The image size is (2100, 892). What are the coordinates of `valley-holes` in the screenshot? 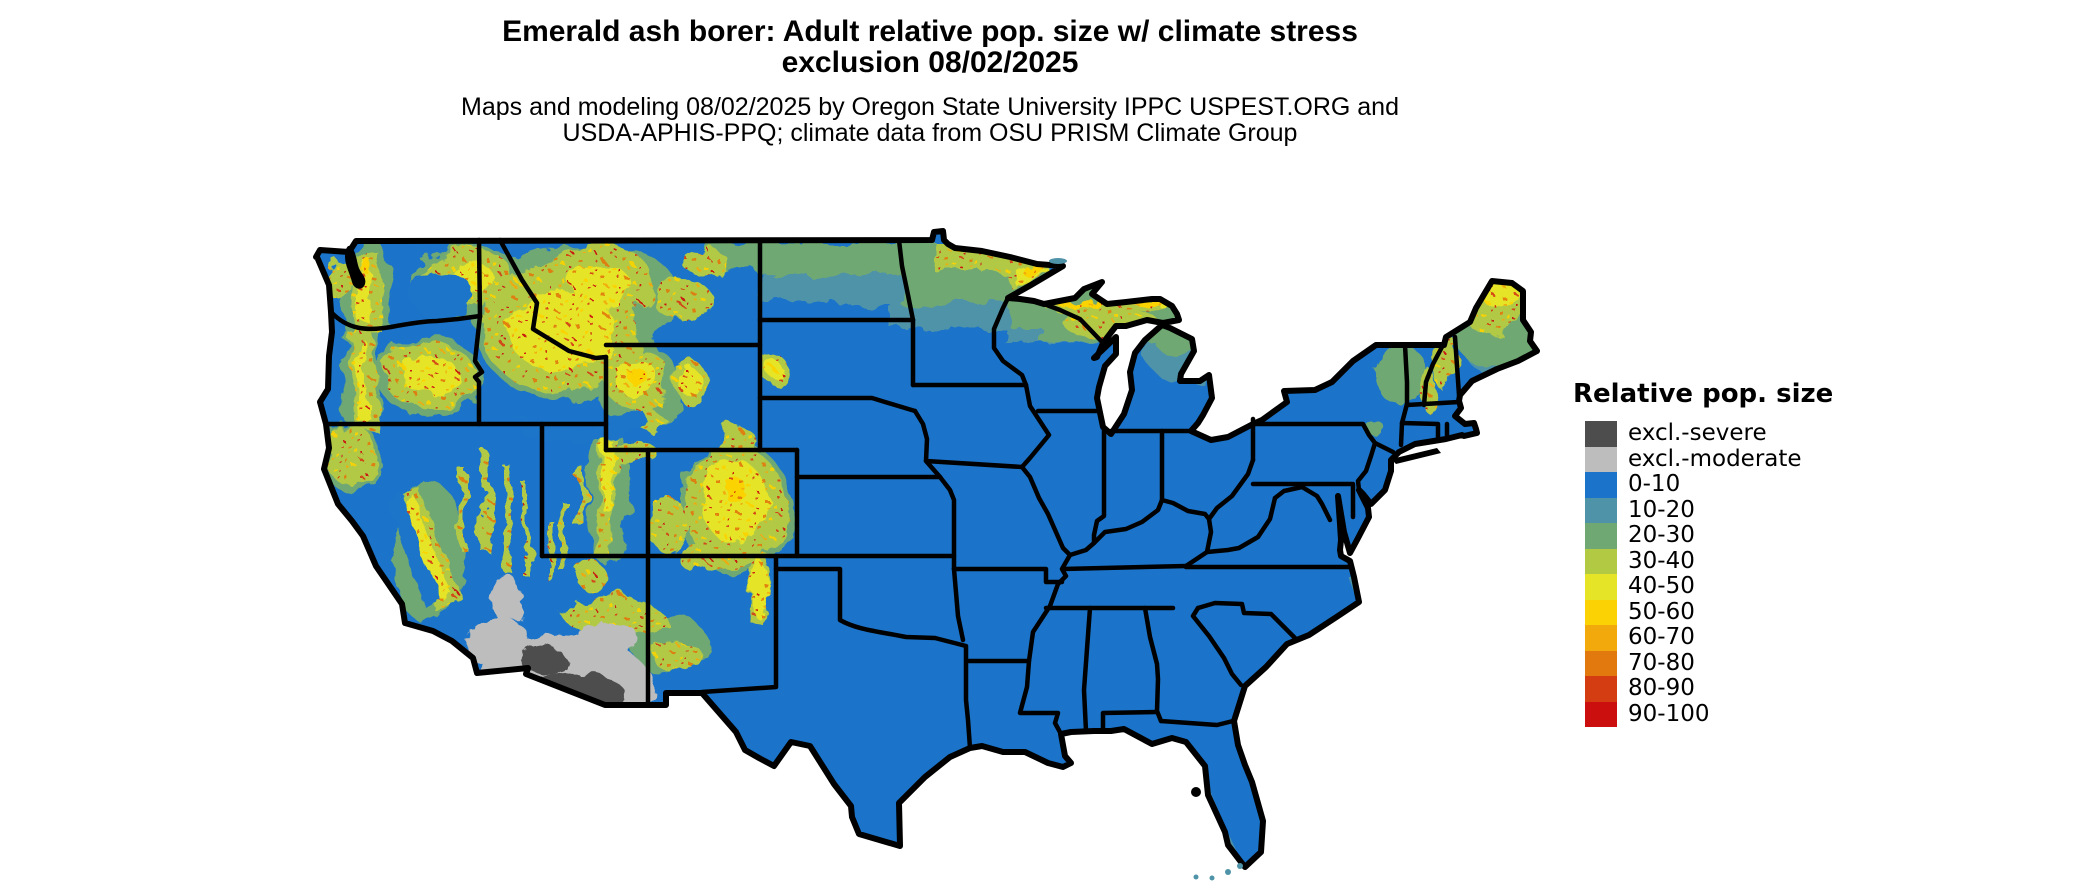 It's located at (518, 439).